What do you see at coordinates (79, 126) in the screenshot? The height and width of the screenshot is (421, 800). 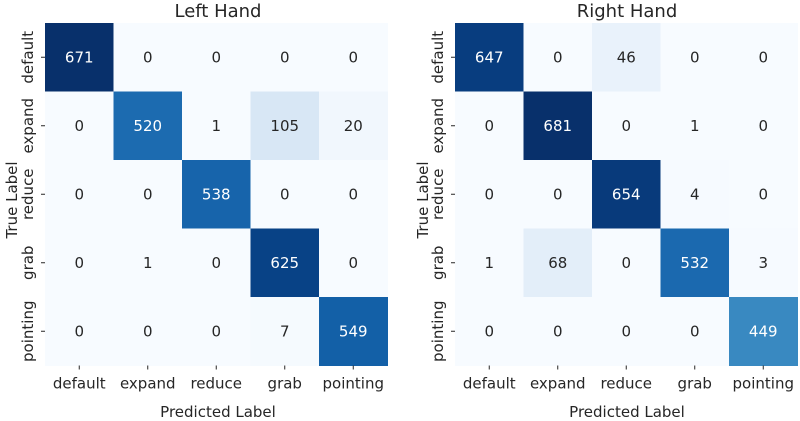 I see `left-cell-label-r1-c0: 0` at bounding box center [79, 126].